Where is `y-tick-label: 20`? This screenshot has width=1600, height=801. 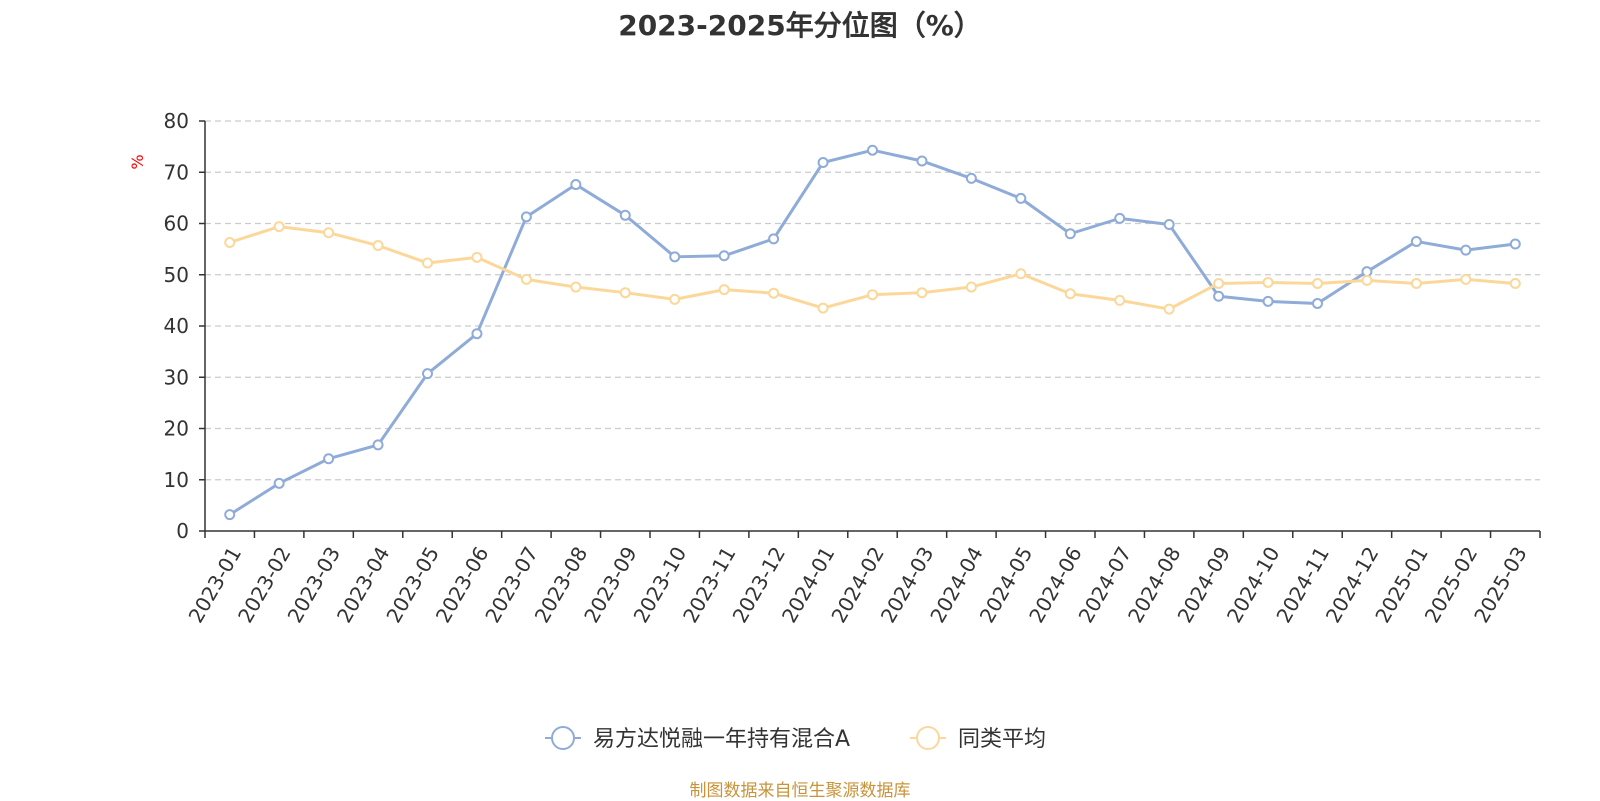
y-tick-label: 20 is located at coordinates (176, 429).